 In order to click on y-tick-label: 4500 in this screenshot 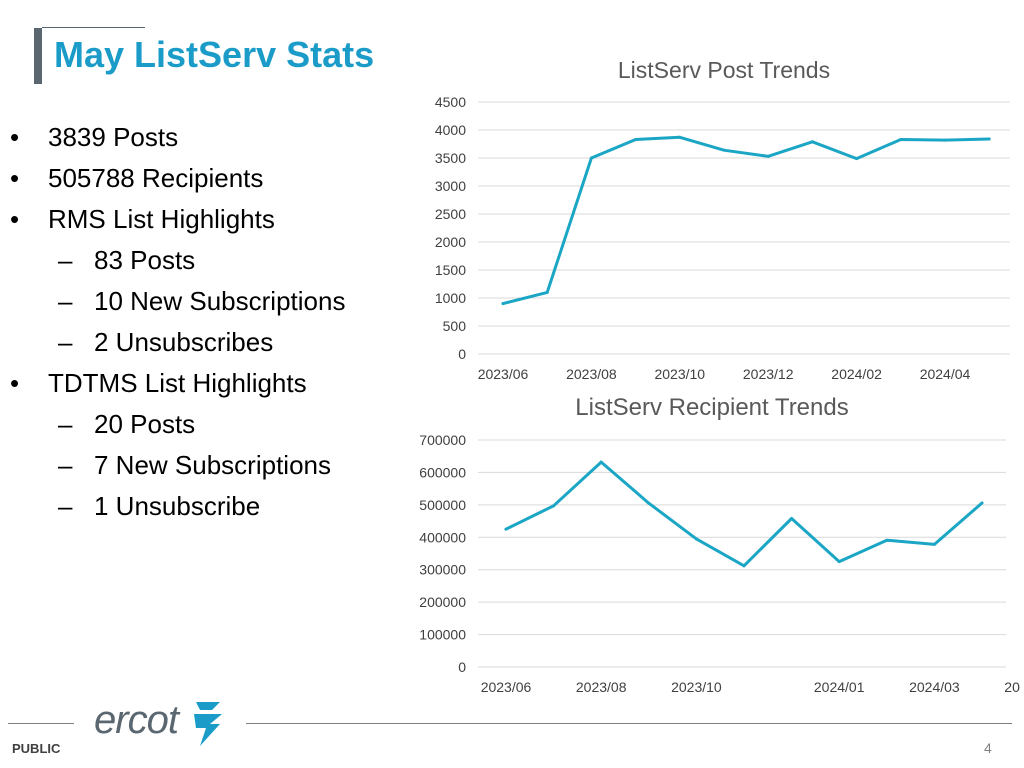, I will do `click(450, 102)`.